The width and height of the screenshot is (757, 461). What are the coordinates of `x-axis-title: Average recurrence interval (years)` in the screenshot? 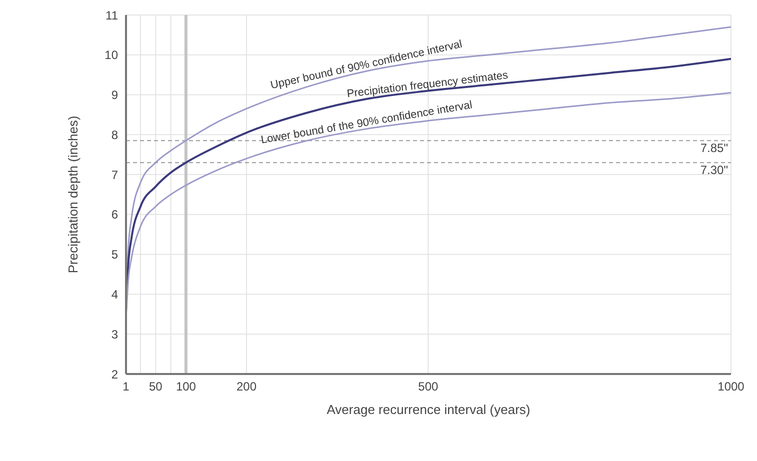 It's located at (428, 409).